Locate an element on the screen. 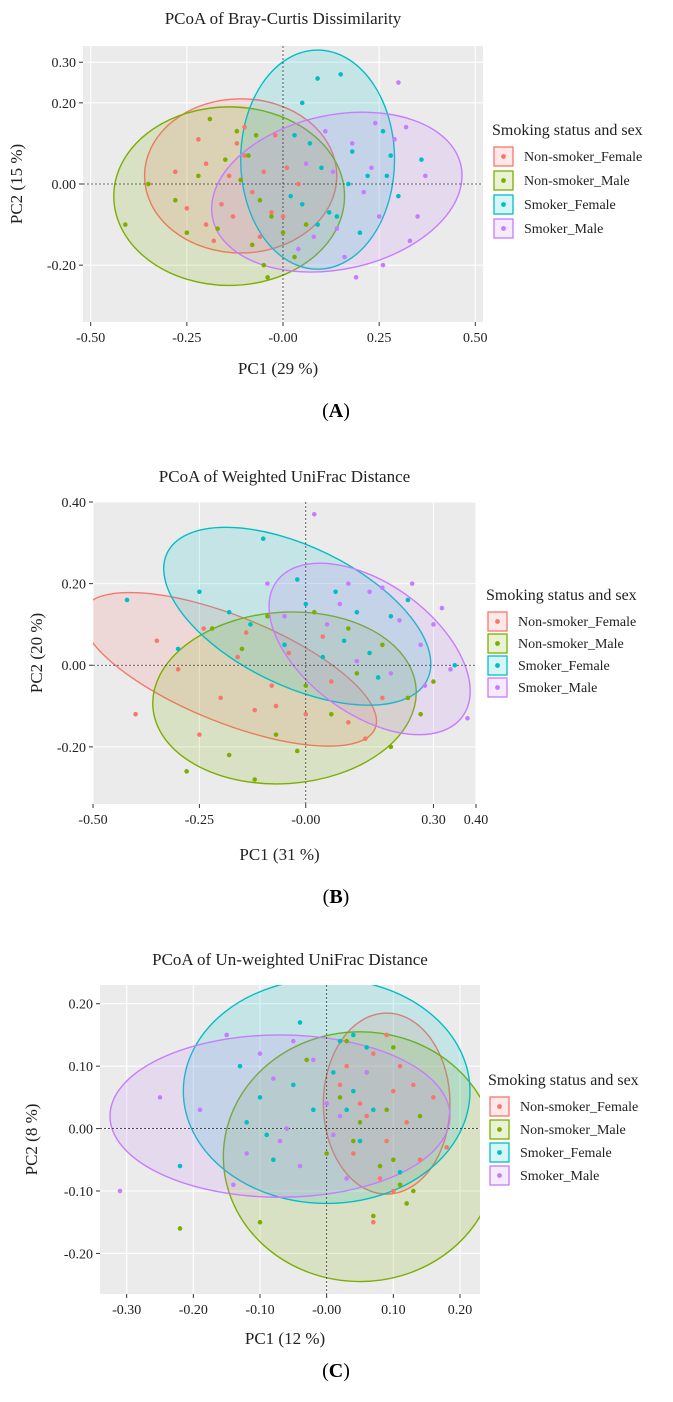 This screenshot has height=1402, width=673. x-axis-label: PC1 (12 %) is located at coordinates (285, 1338).